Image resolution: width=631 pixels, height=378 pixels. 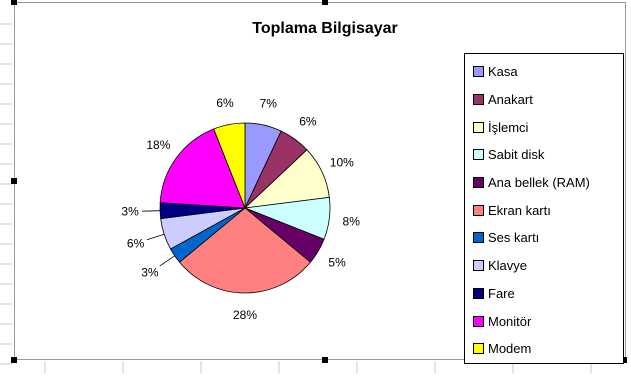 What do you see at coordinates (269, 104) in the screenshot?
I see `data-label-0: 7%` at bounding box center [269, 104].